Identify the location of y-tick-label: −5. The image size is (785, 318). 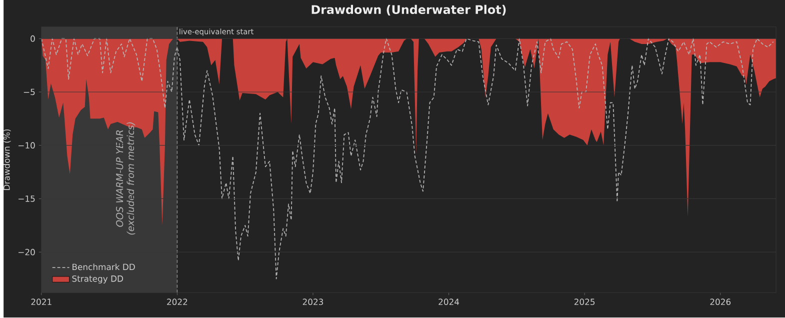
(29, 92).